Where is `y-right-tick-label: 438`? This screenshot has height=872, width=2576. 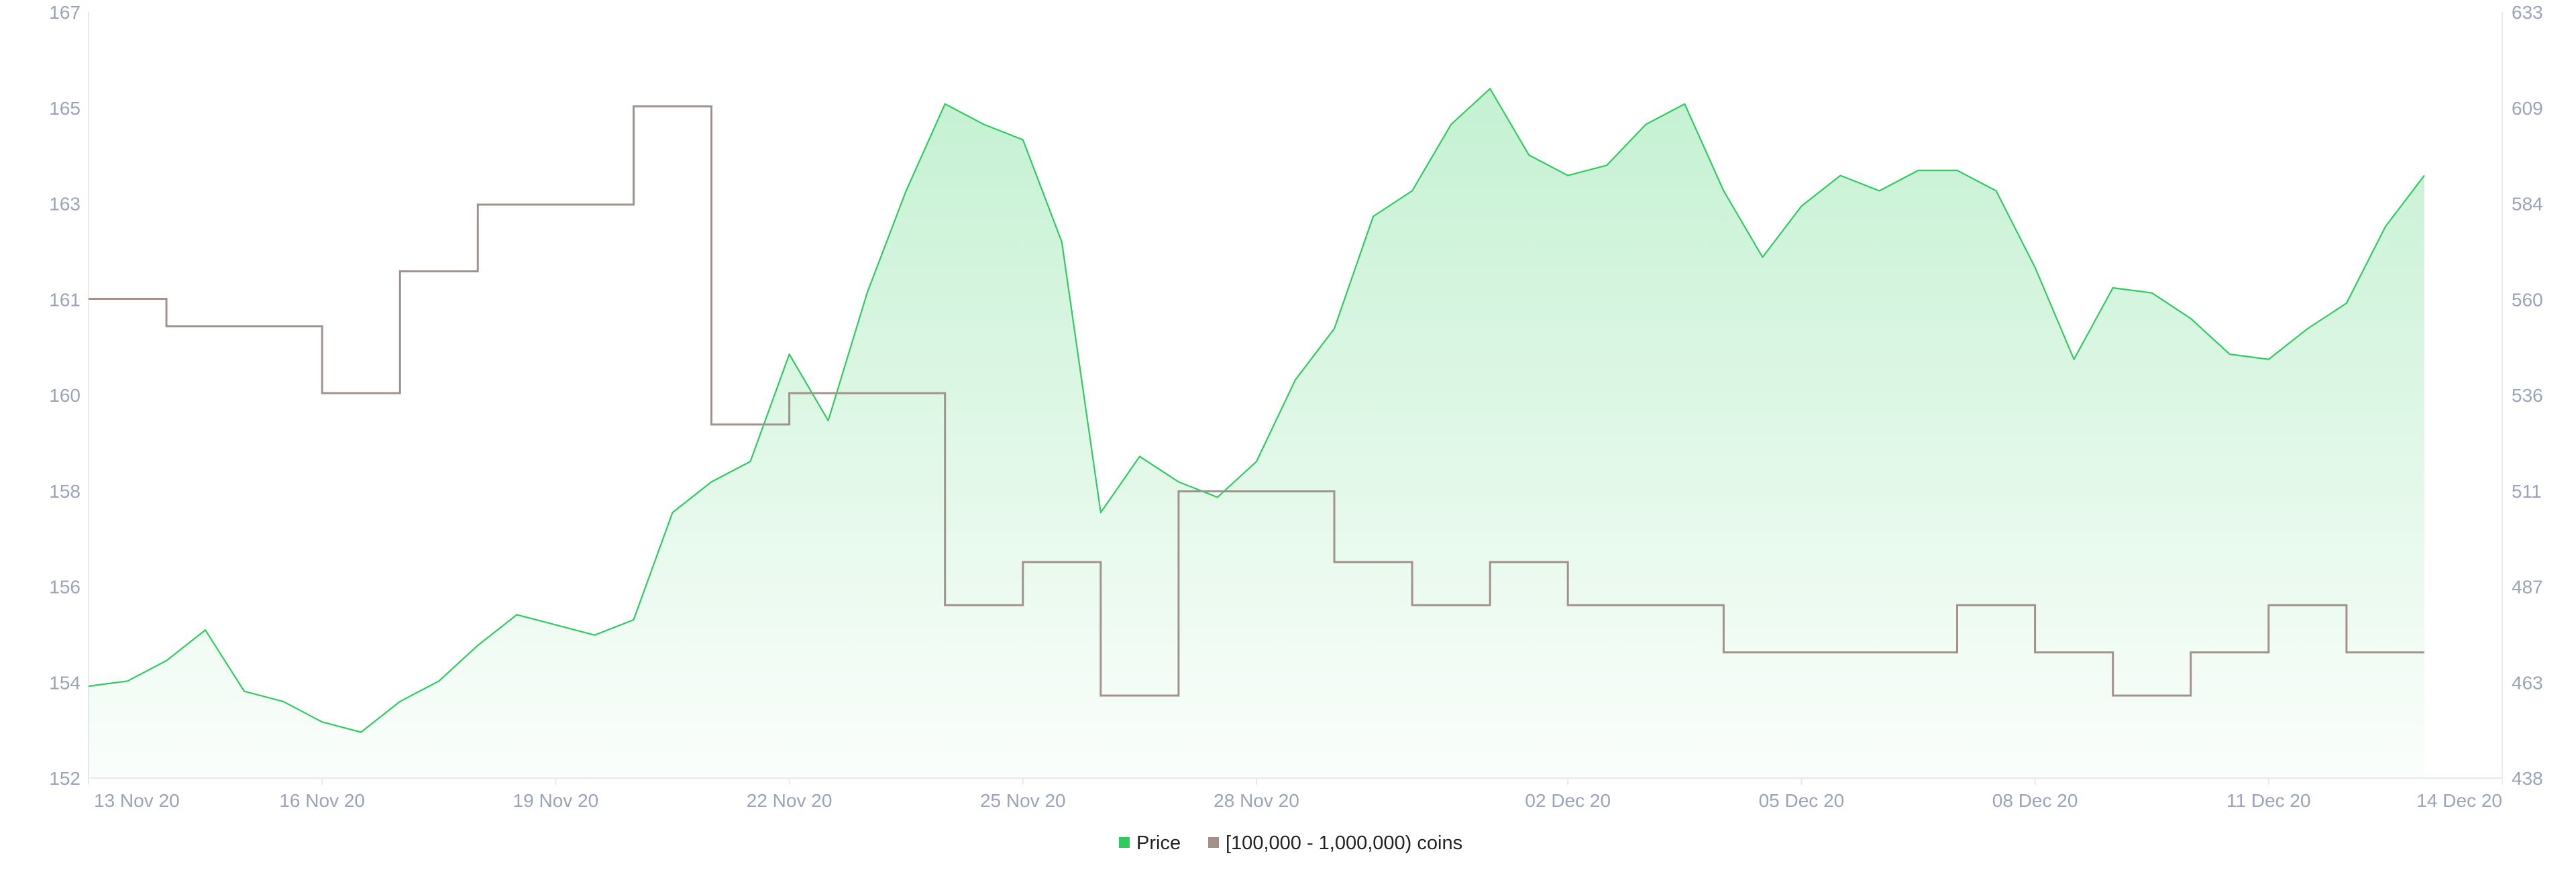 y-right-tick-label: 438 is located at coordinates (2527, 778).